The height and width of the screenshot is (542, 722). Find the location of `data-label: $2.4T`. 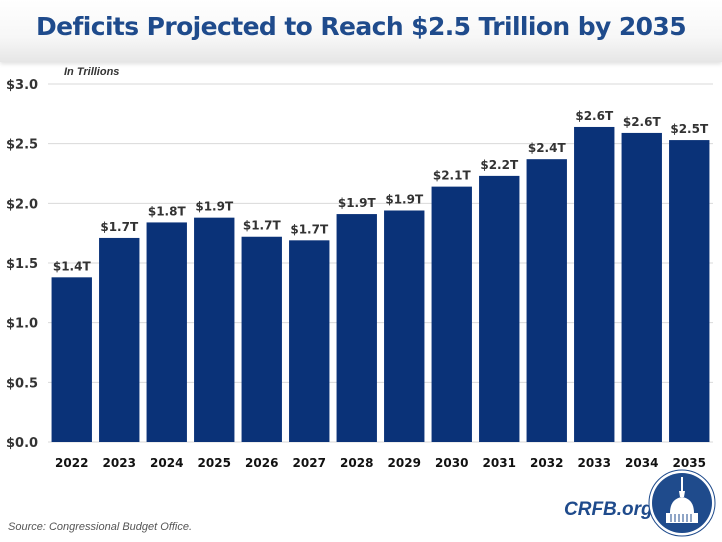

data-label: $2.4T is located at coordinates (547, 148).